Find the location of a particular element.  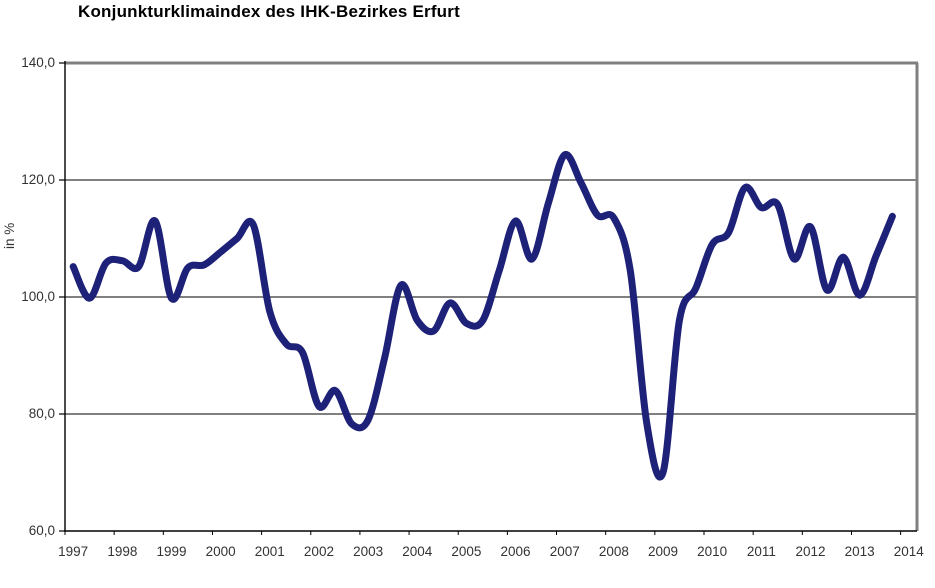

x-tick-label: 2000 is located at coordinates (220, 551).